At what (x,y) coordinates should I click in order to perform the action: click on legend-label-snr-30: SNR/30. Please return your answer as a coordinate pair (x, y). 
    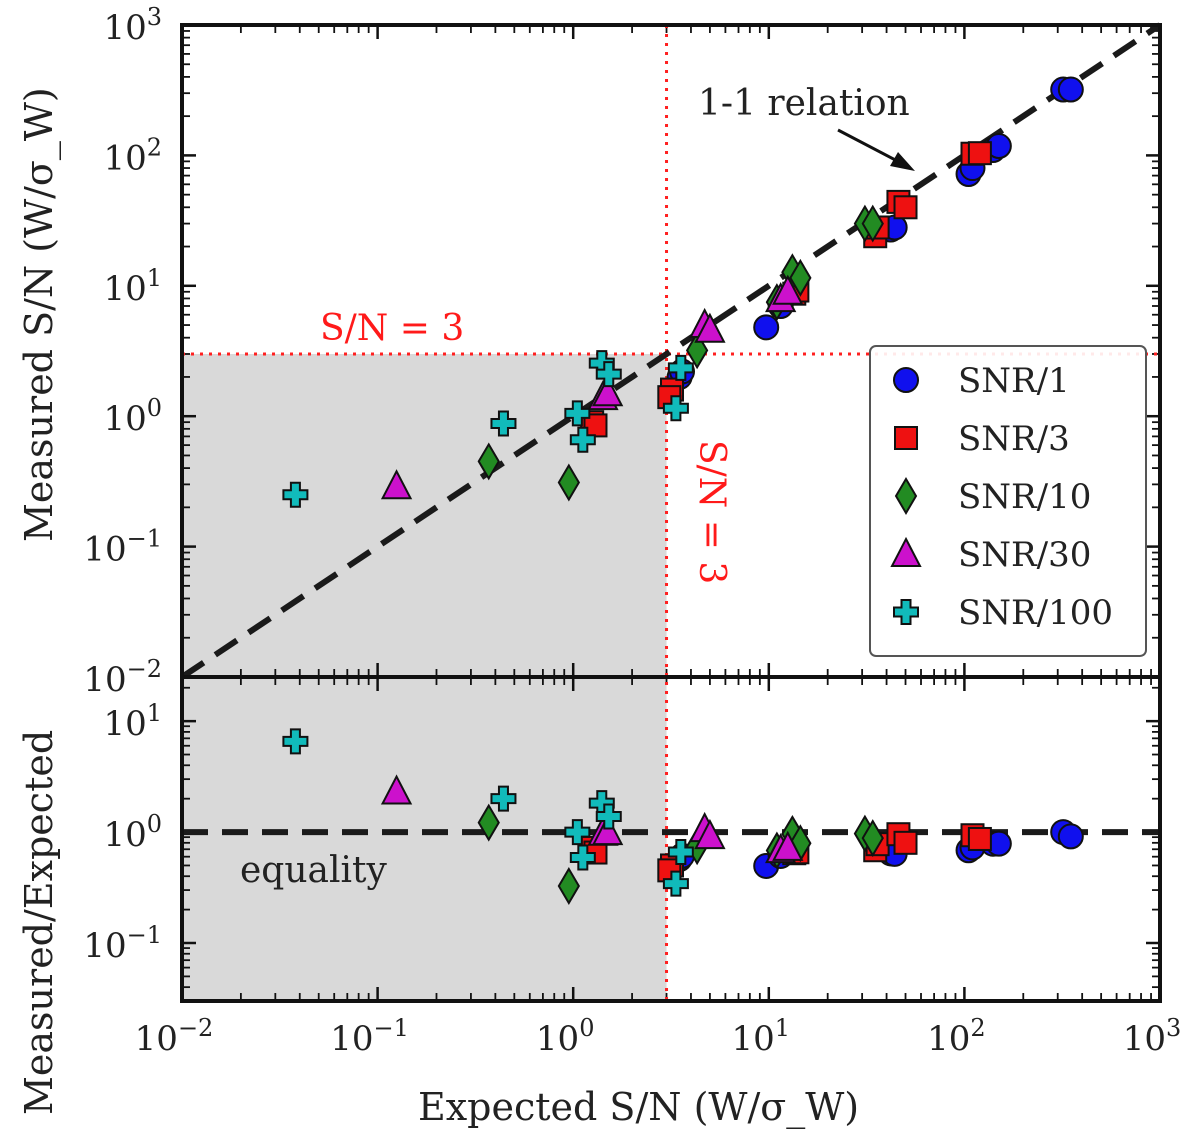
    Looking at the image, I should click on (1024, 555).